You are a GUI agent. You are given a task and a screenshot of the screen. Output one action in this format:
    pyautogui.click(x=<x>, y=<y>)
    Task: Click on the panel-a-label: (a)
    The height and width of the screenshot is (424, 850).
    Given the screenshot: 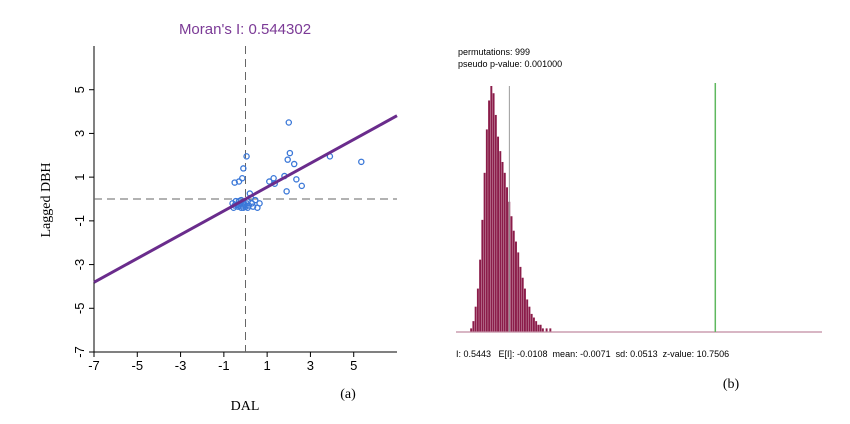 What is the action you would take?
    pyautogui.click(x=348, y=394)
    